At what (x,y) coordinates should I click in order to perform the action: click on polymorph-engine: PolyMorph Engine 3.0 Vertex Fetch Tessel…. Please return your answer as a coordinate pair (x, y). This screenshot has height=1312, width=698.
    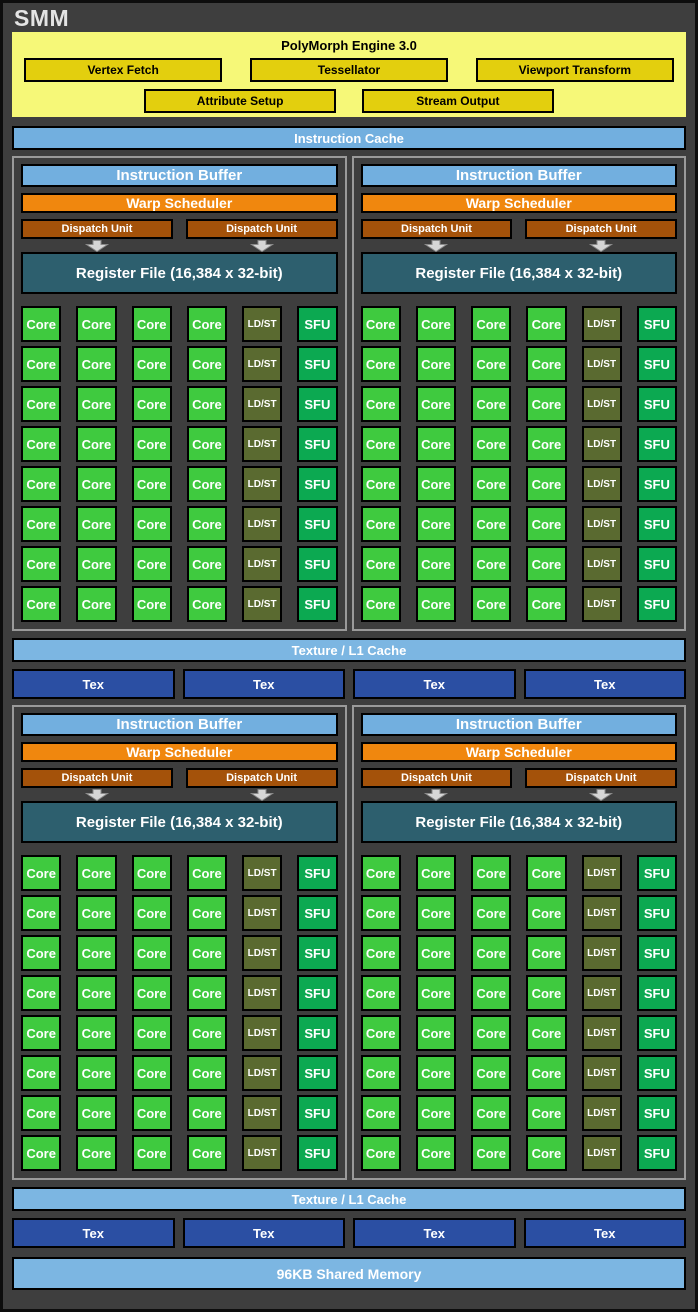
    Looking at the image, I should click on (349, 74).